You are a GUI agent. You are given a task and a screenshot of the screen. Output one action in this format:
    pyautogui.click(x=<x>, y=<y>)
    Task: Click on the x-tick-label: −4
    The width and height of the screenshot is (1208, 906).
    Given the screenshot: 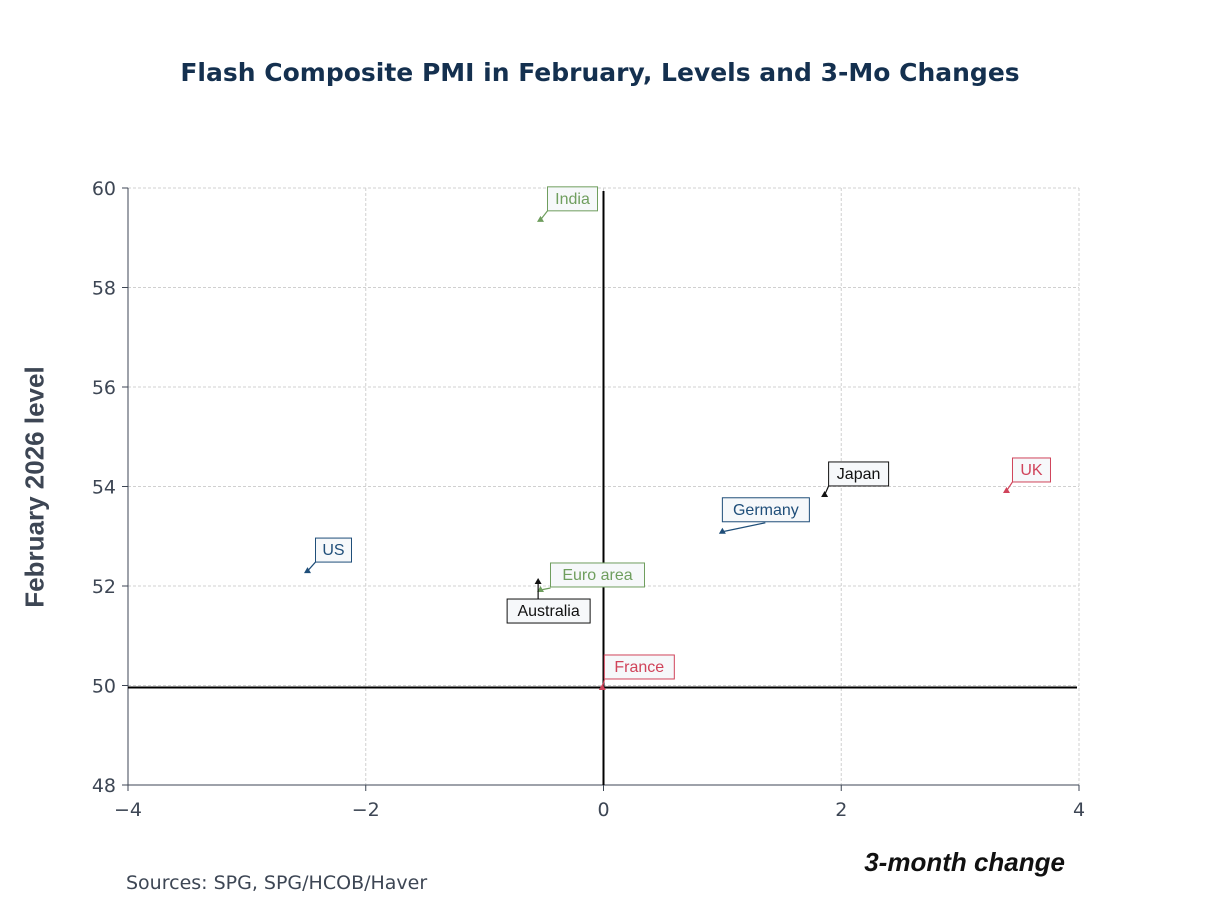 What is the action you would take?
    pyautogui.click(x=128, y=810)
    